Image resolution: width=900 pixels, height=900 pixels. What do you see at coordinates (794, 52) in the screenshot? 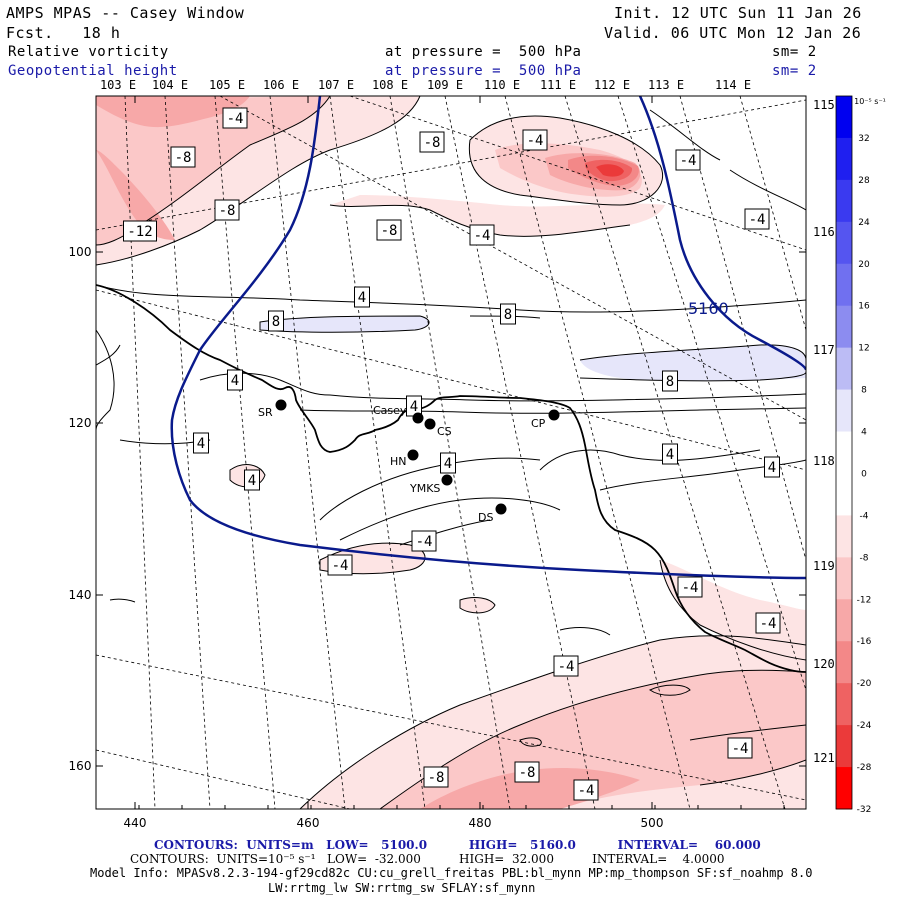
I see `field1-smoothing: sm= 2` at bounding box center [794, 52].